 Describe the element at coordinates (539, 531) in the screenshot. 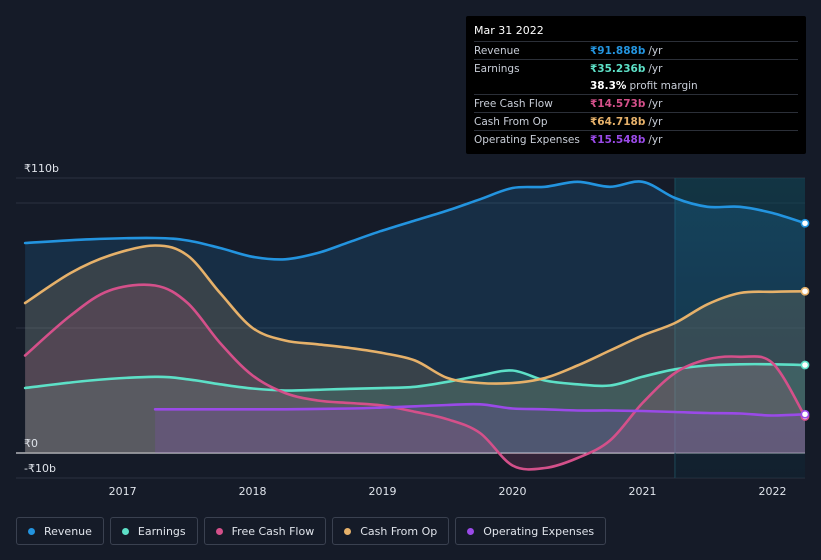

I see `legend-label: Operating Expenses` at that location.